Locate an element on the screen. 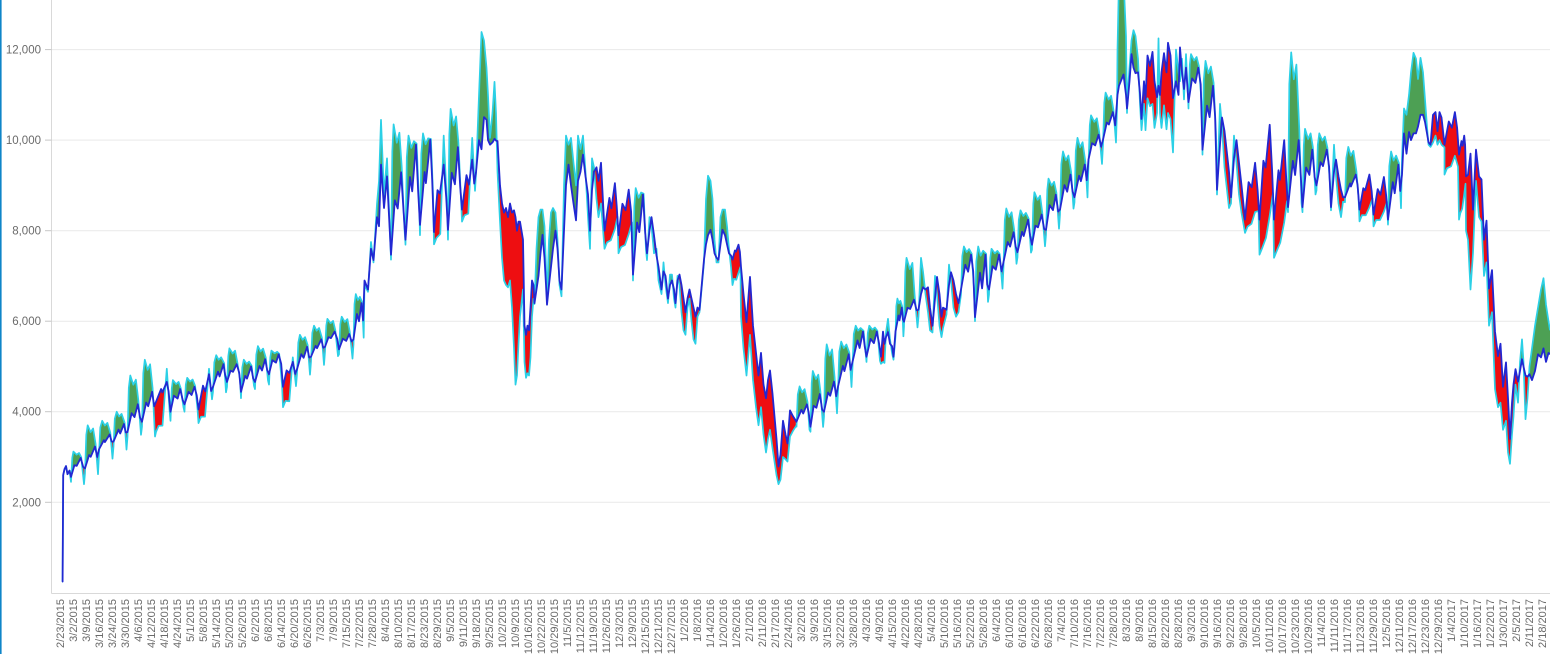 The height and width of the screenshot is (654, 1550). svg-text: 7/28/2015 is located at coordinates (373, 623).